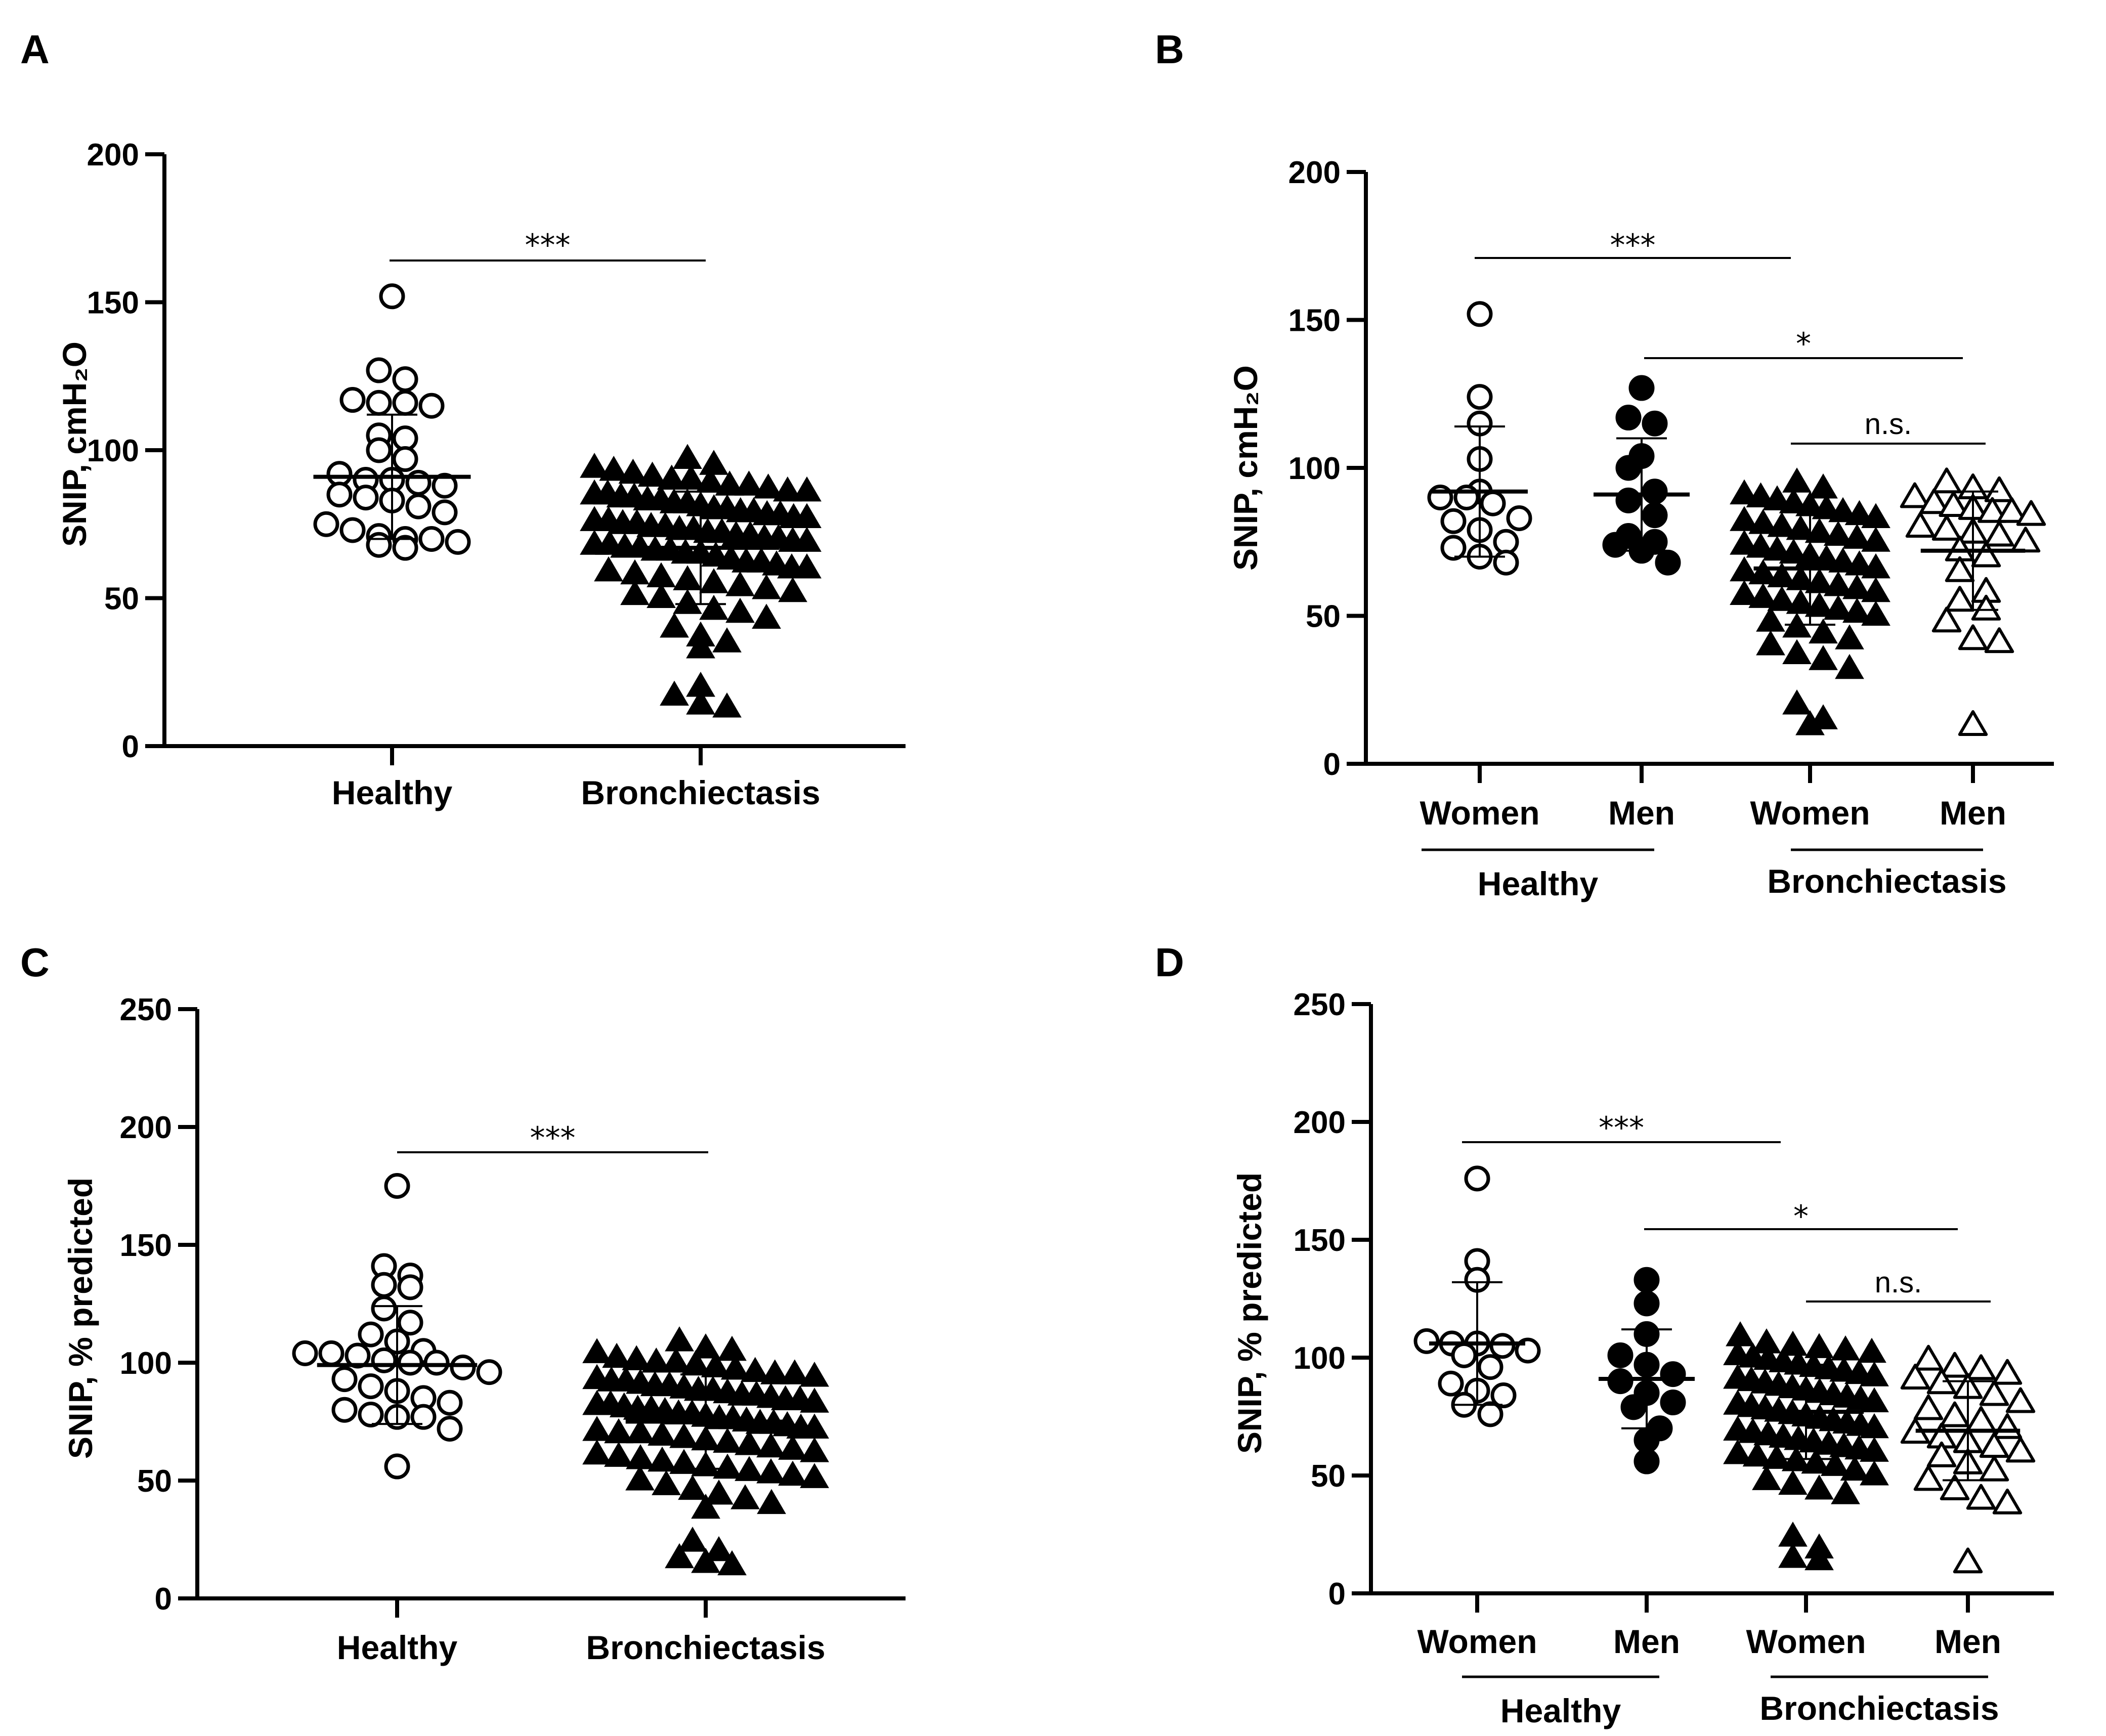 This screenshot has height=1736, width=2106. I want to click on x-category-label: Women, so click(1480, 813).